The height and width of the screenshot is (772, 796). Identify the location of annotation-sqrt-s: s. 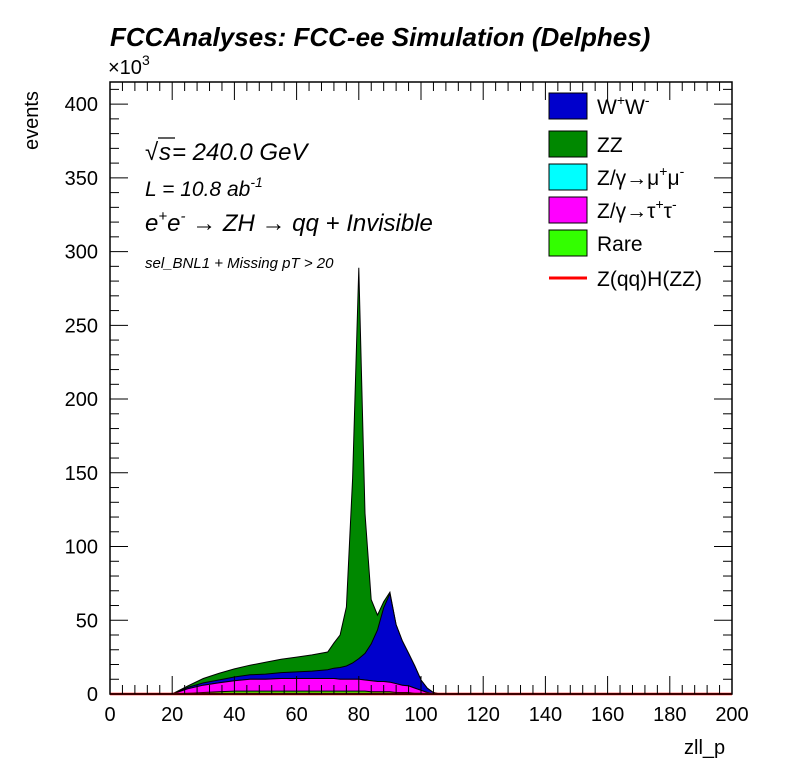
(165, 152).